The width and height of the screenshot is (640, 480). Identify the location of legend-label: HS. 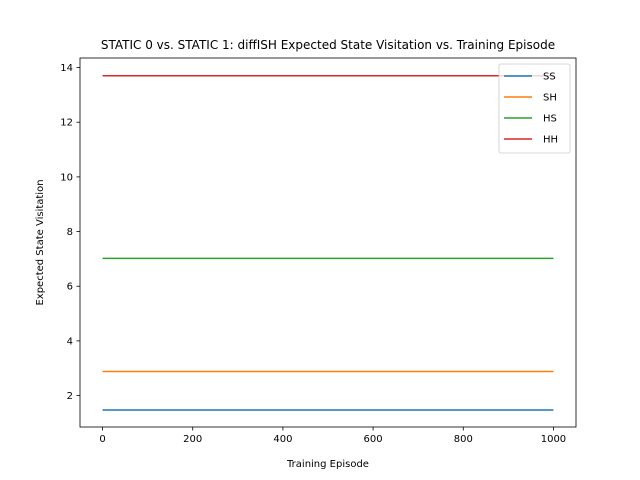
(550, 119).